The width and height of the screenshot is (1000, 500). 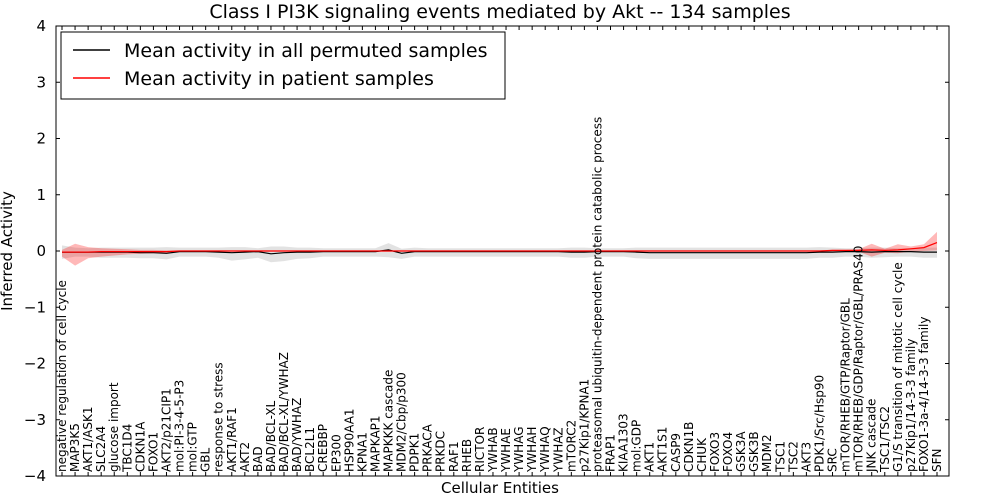 What do you see at coordinates (101, 449) in the screenshot?
I see `x-tick-label: SLC2A4` at bounding box center [101, 449].